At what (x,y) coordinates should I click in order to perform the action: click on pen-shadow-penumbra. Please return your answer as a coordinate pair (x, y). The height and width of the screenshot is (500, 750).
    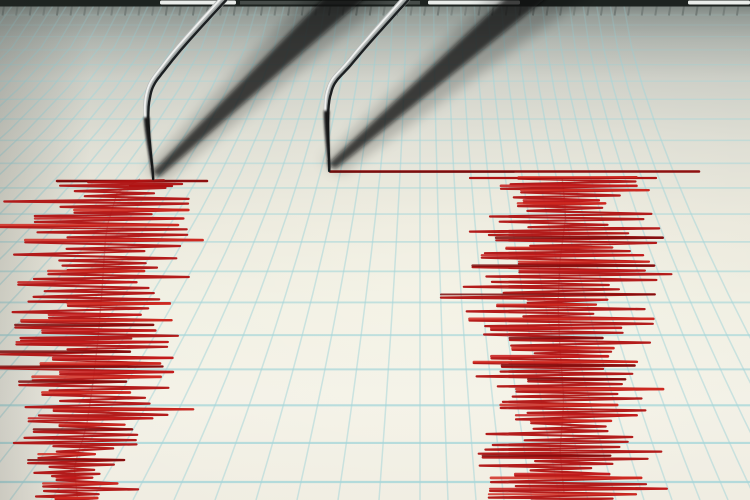
    Looking at the image, I should click on (452, 87).